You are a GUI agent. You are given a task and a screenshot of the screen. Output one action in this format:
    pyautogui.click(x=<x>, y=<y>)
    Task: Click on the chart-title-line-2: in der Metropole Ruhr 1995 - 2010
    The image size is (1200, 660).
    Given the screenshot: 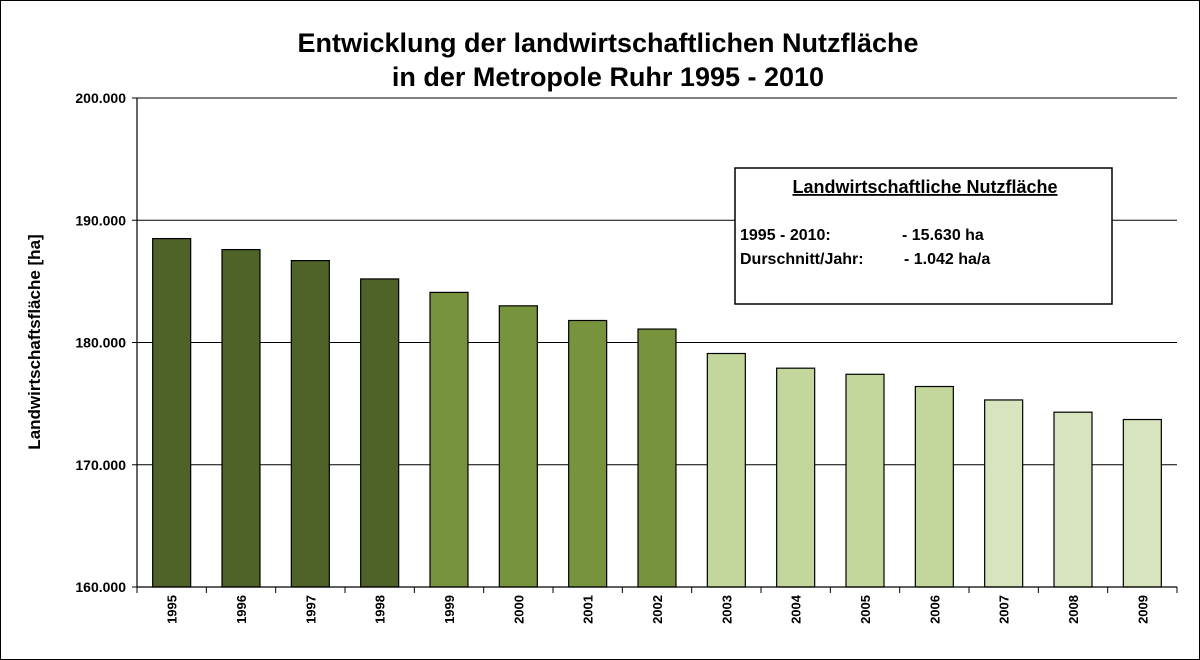 What is the action you would take?
    pyautogui.click(x=608, y=77)
    